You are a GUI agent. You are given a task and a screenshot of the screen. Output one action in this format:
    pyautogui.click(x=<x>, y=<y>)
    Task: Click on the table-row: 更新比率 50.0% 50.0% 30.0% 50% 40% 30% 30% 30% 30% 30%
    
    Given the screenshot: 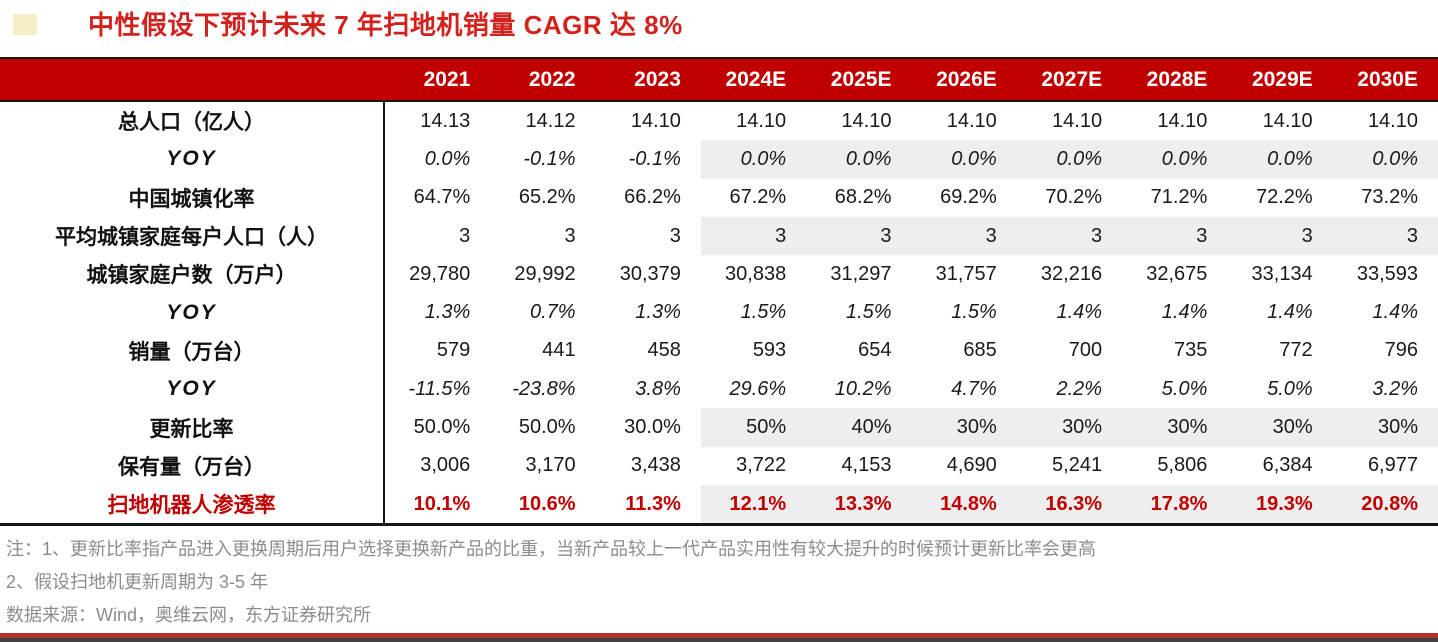 What is the action you would take?
    pyautogui.click(x=719, y=427)
    